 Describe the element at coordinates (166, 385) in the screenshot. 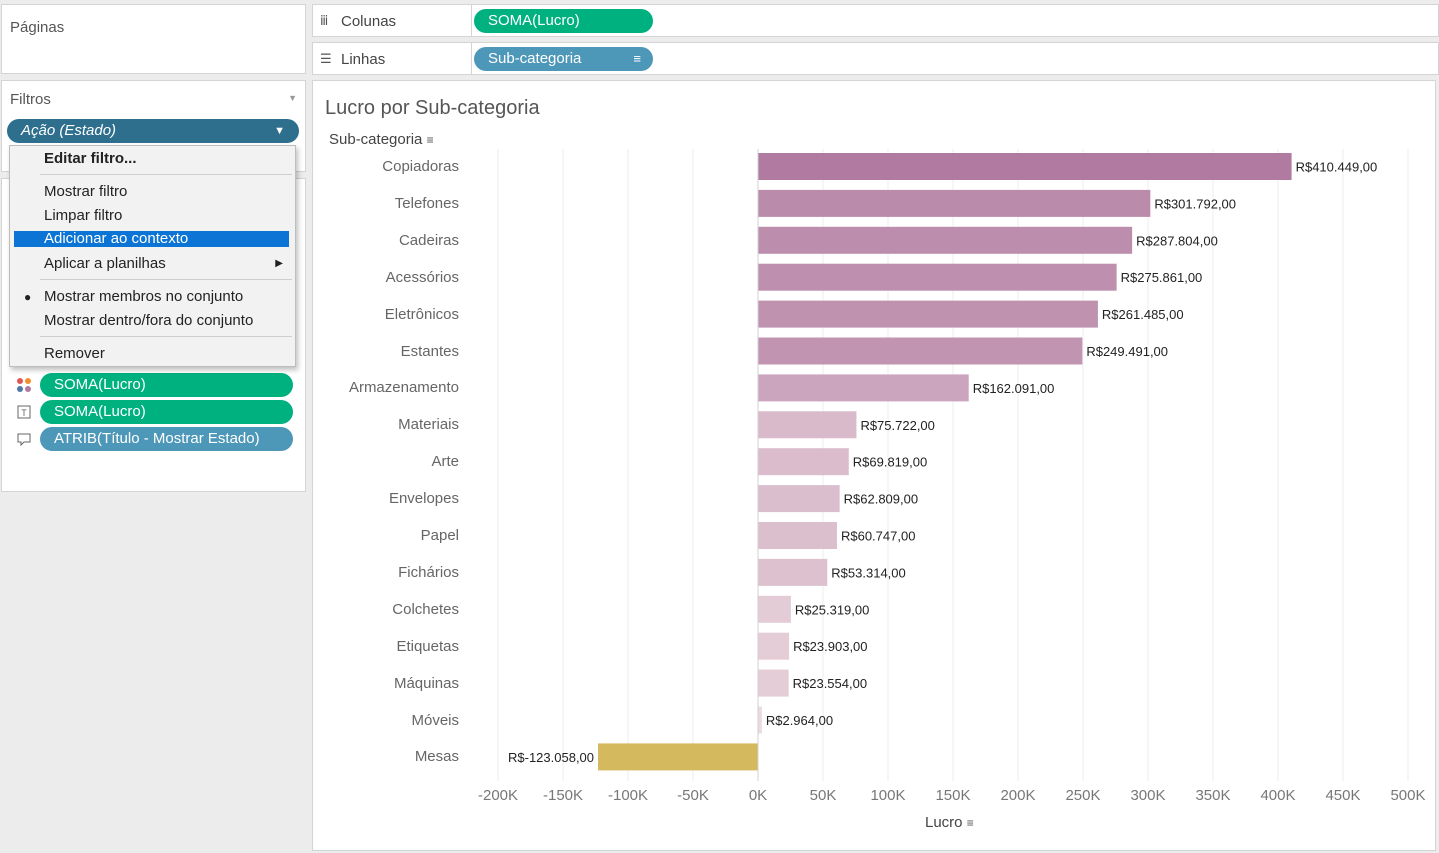

I see `marks-pill-color: SOMA(Lucro)` at that location.